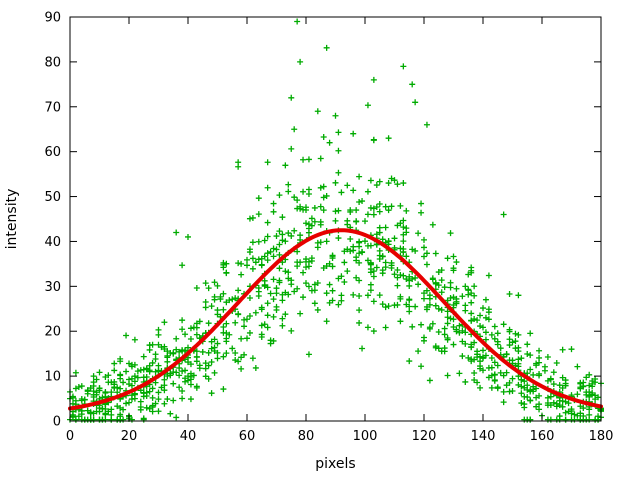  Describe the element at coordinates (601, 436) in the screenshot. I see `x-tick-label: 180` at that location.